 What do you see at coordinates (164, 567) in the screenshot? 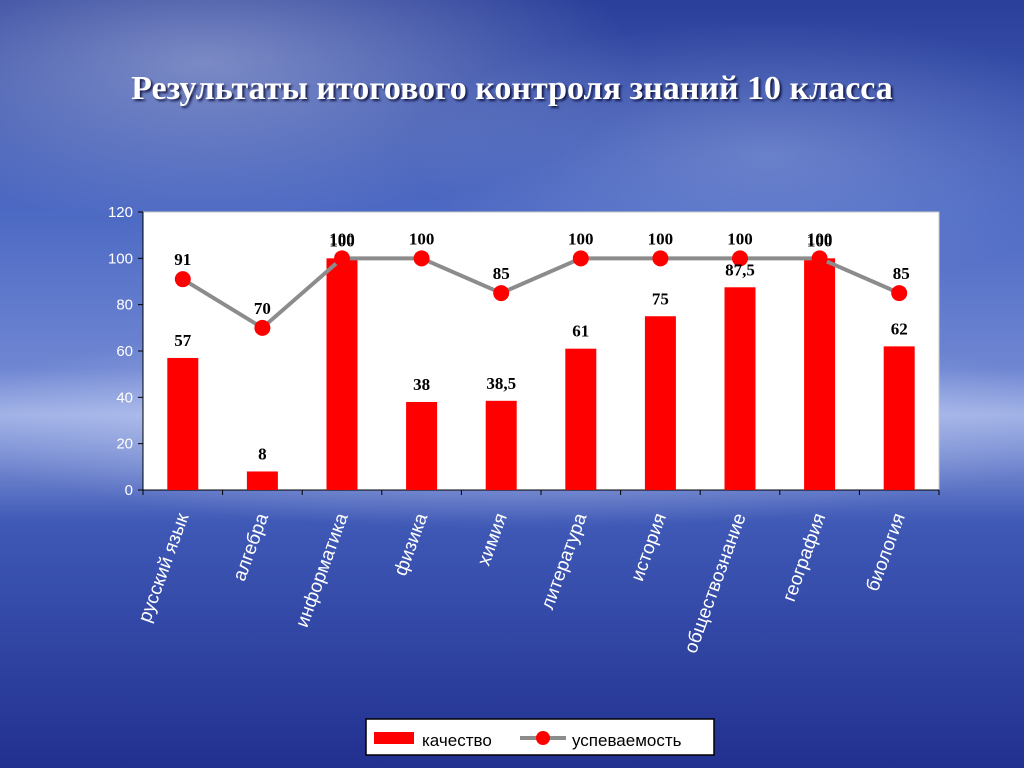
I see `category-label: русский язык` at bounding box center [164, 567].